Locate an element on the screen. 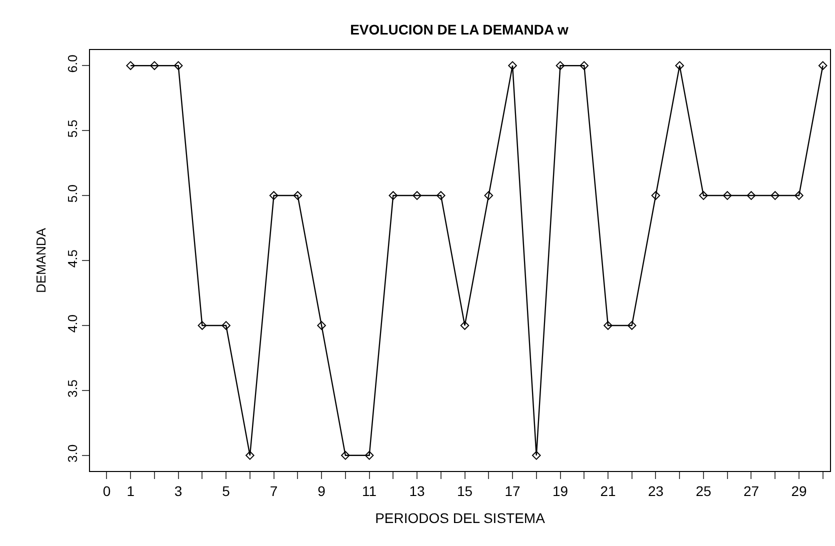  y-axis-title: DEMANDA is located at coordinates (41, 261).